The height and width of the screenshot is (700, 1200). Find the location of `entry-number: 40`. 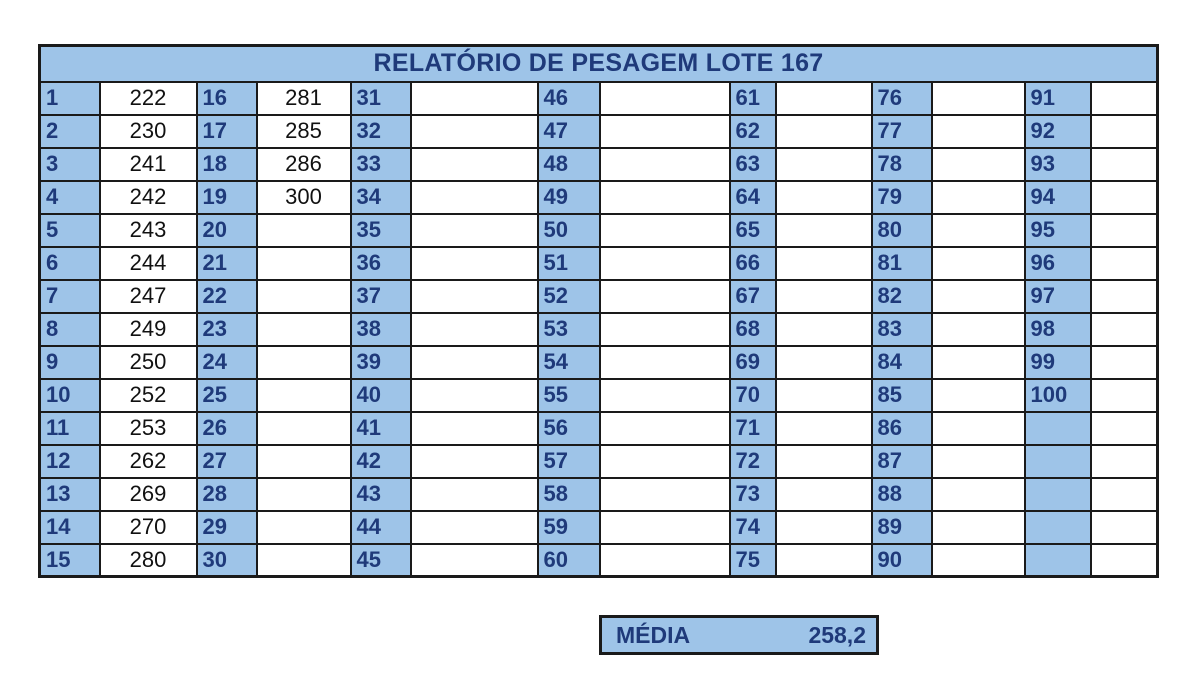

entry-number: 40 is located at coordinates (380, 395).